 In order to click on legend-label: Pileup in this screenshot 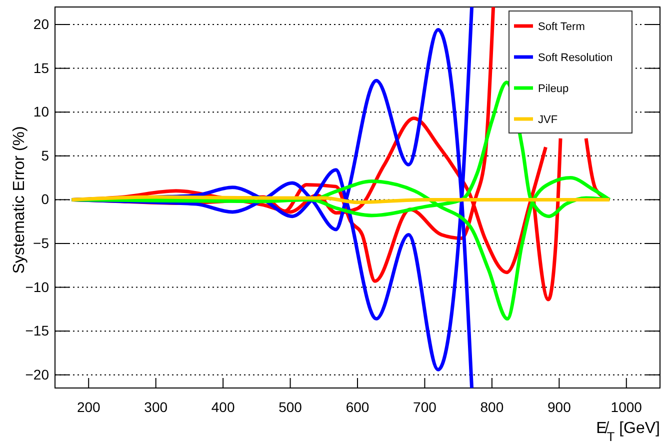, I will do `click(553, 89)`.